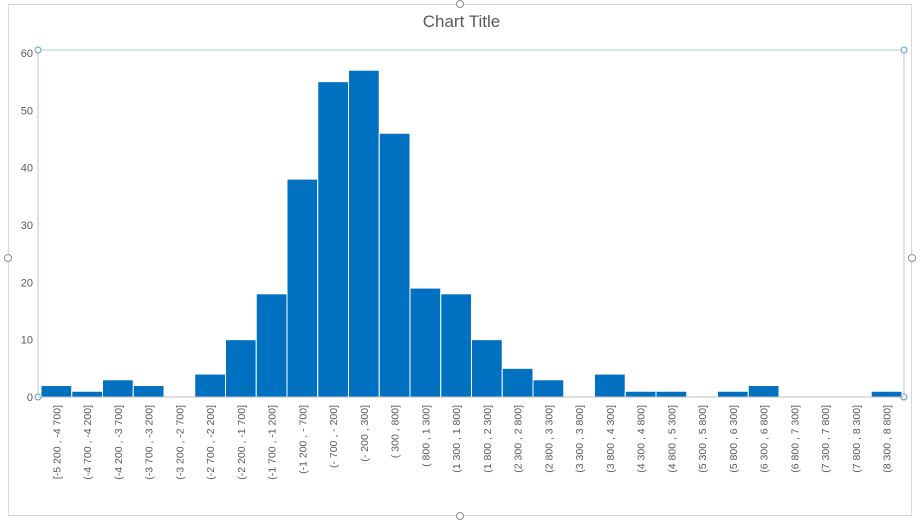  Describe the element at coordinates (303, 439) in the screenshot. I see `x-tick-label: (-1 200 , - 700]` at that location.